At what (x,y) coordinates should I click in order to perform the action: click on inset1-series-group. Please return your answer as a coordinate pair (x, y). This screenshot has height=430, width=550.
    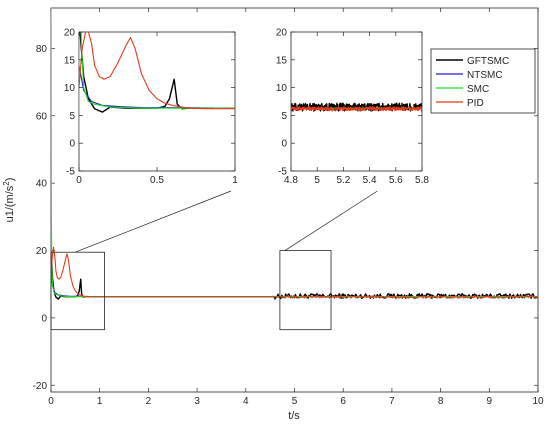
    Looking at the image, I should click on (157, 88).